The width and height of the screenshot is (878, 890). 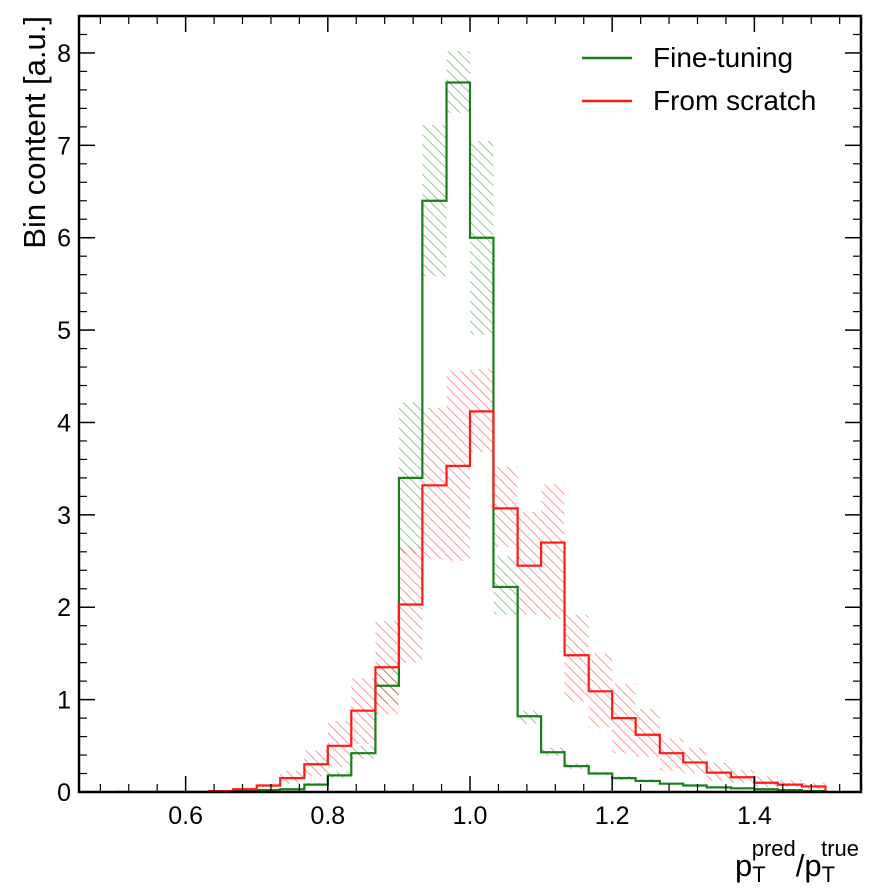 What do you see at coordinates (774, 848) in the screenshot?
I see `x-label-sup1: pred` at bounding box center [774, 848].